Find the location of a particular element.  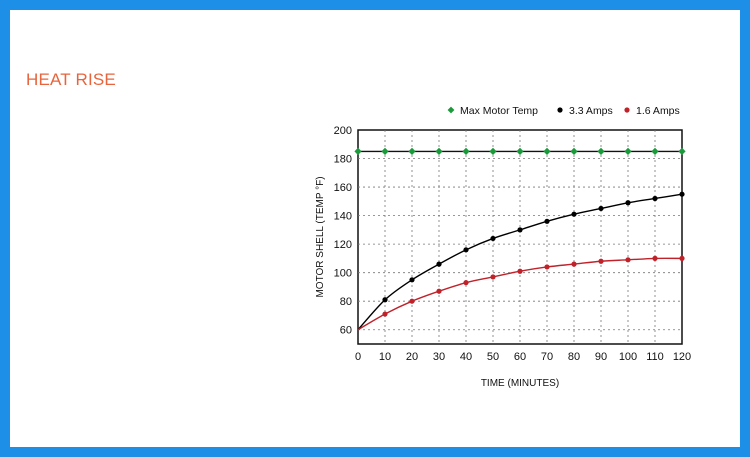

legend-item-1-6-amps: 1.6 Amps is located at coordinates (652, 111).